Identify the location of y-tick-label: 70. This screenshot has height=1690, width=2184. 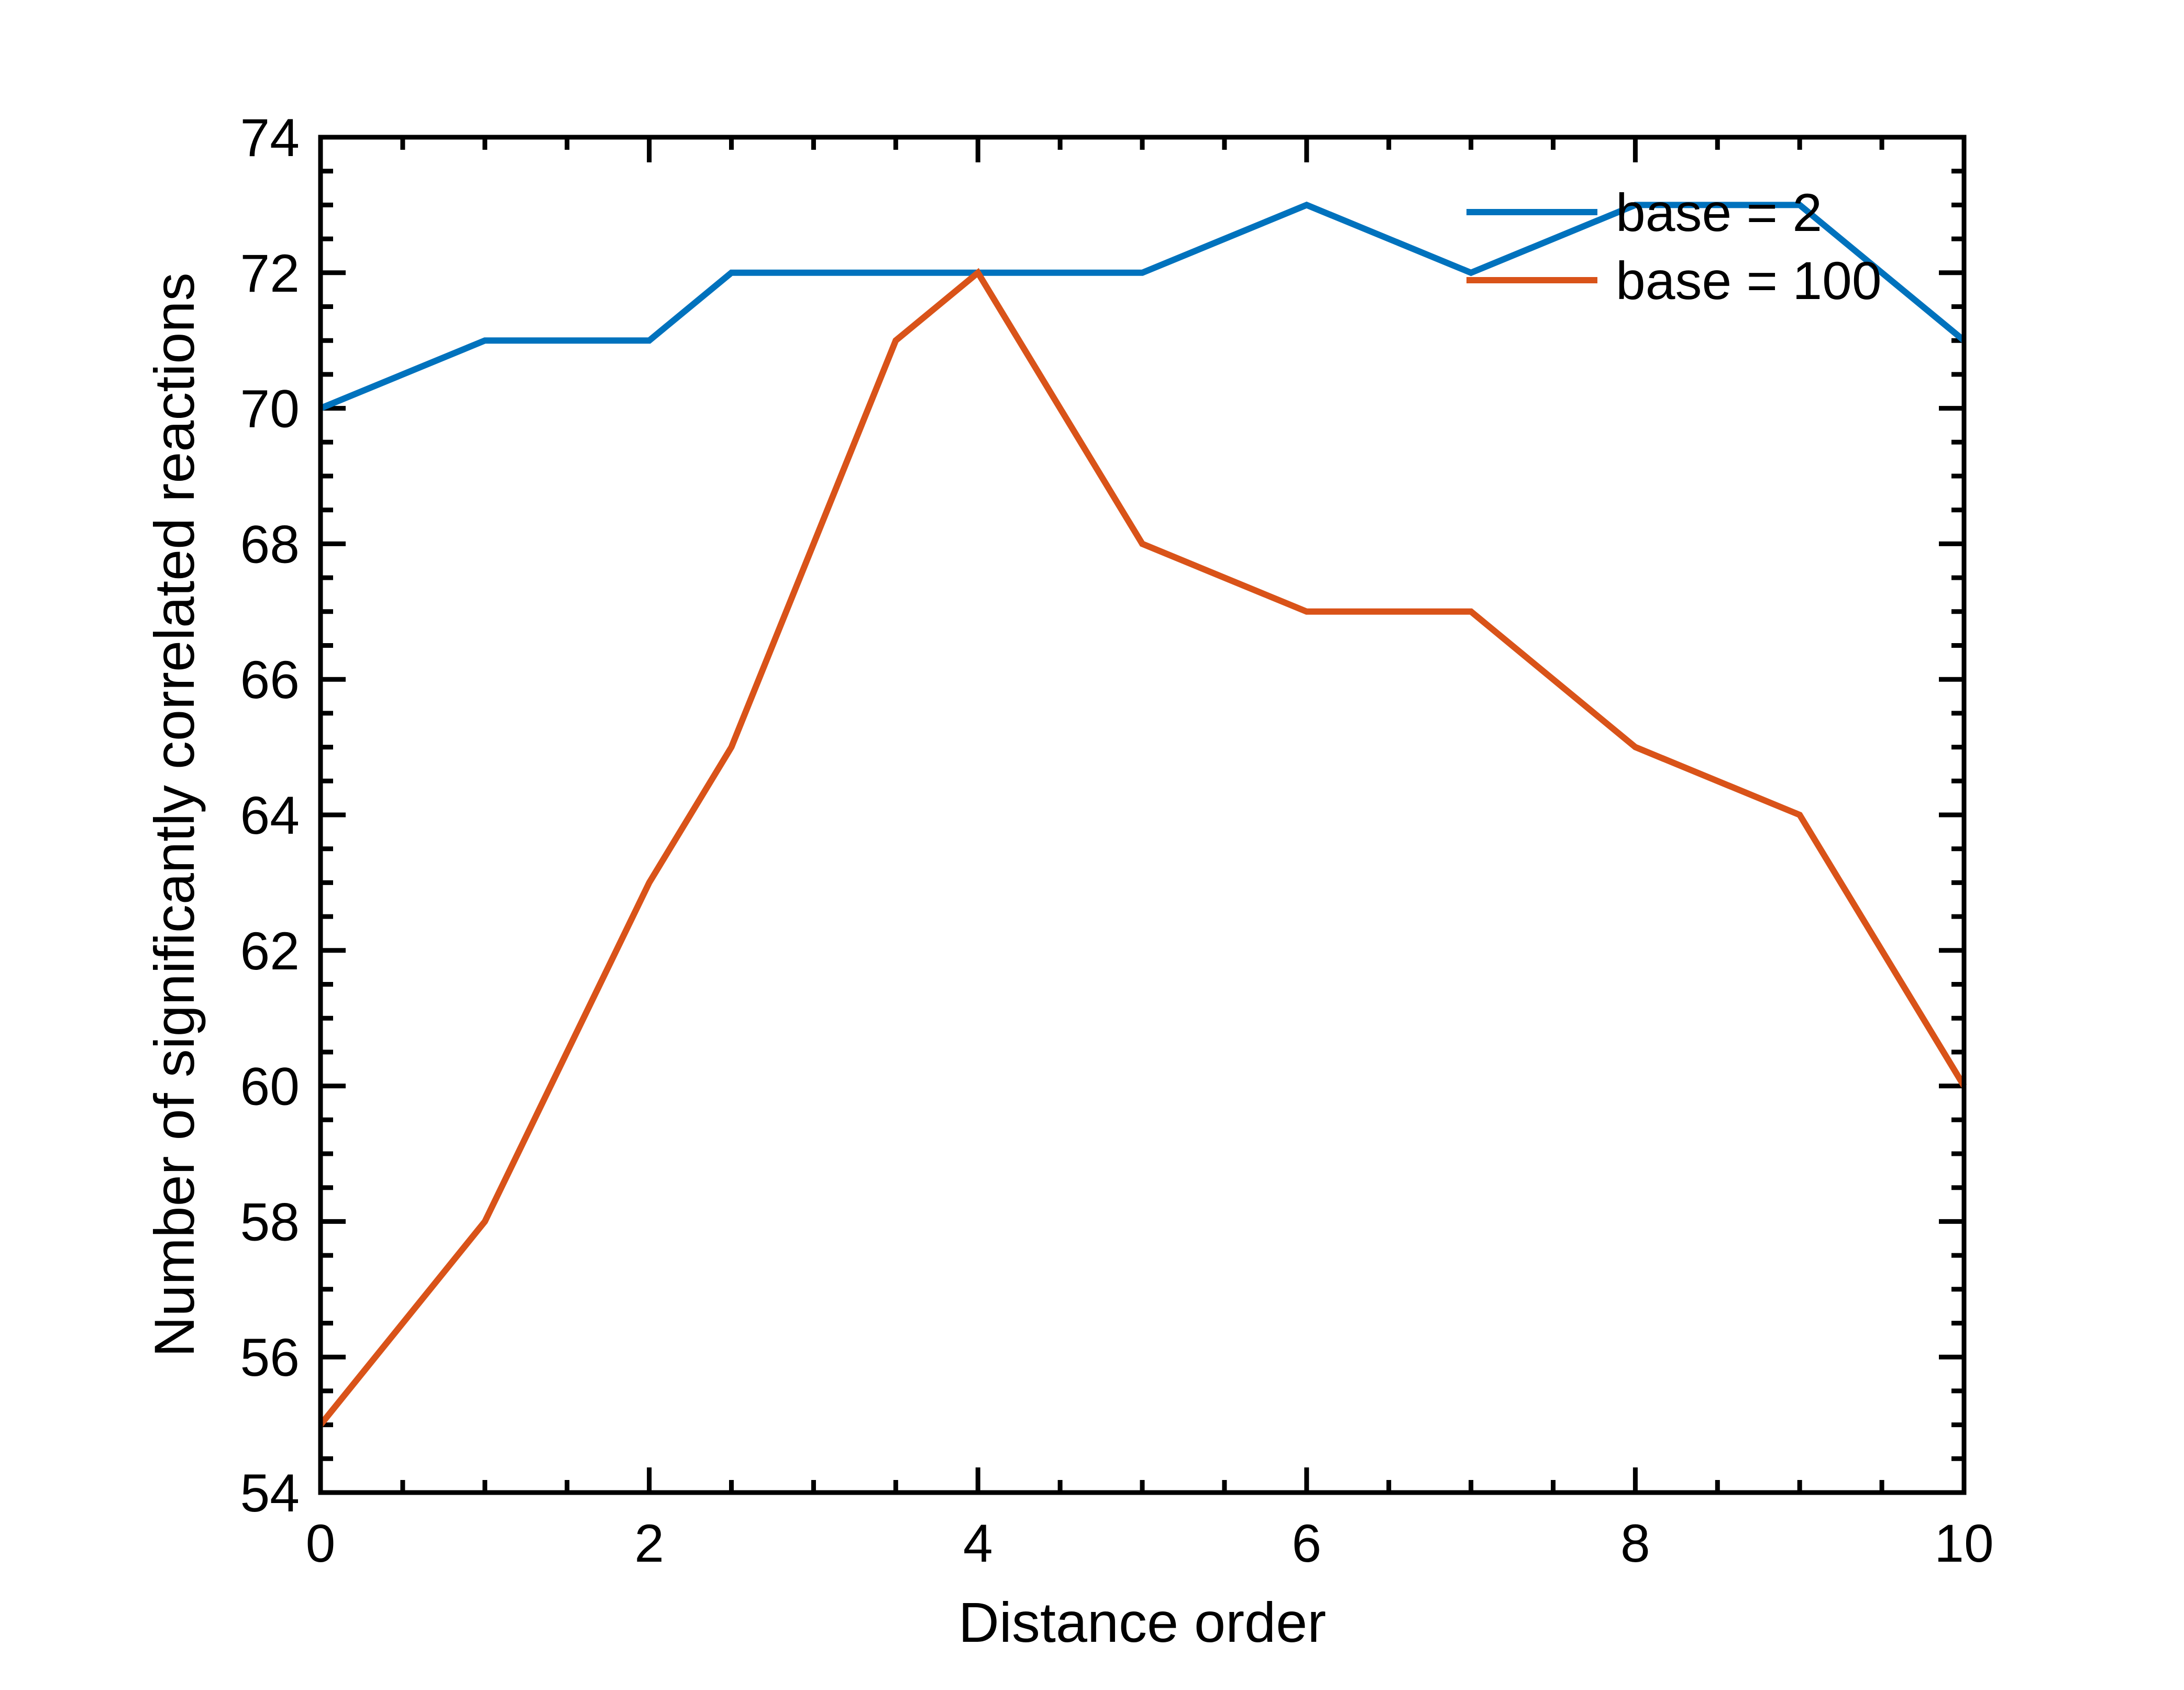
(270, 409).